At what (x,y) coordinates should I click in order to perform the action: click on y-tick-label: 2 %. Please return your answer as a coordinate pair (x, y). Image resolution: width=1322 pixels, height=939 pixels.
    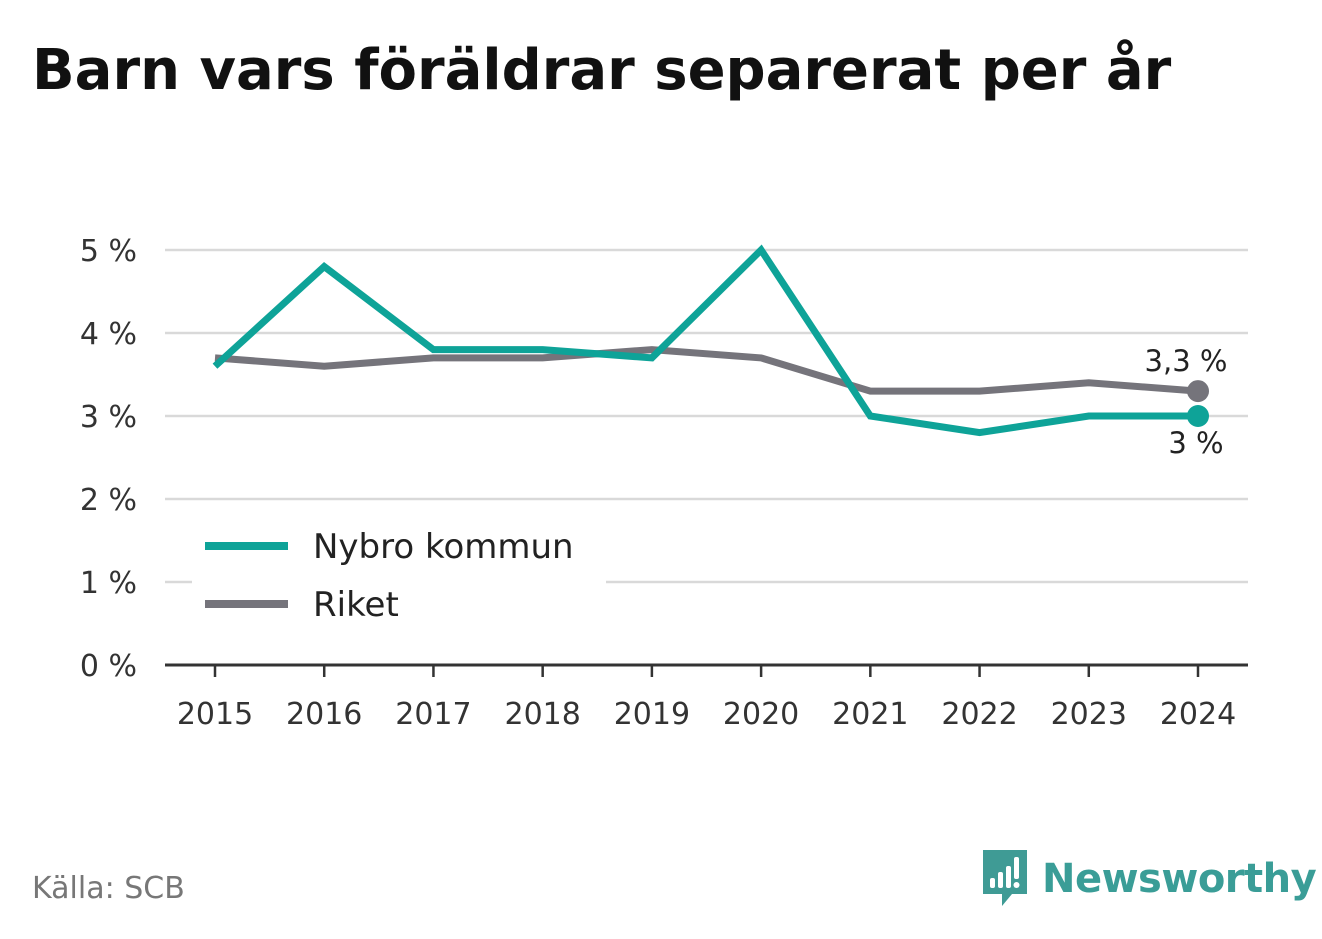
    Looking at the image, I should click on (108, 500).